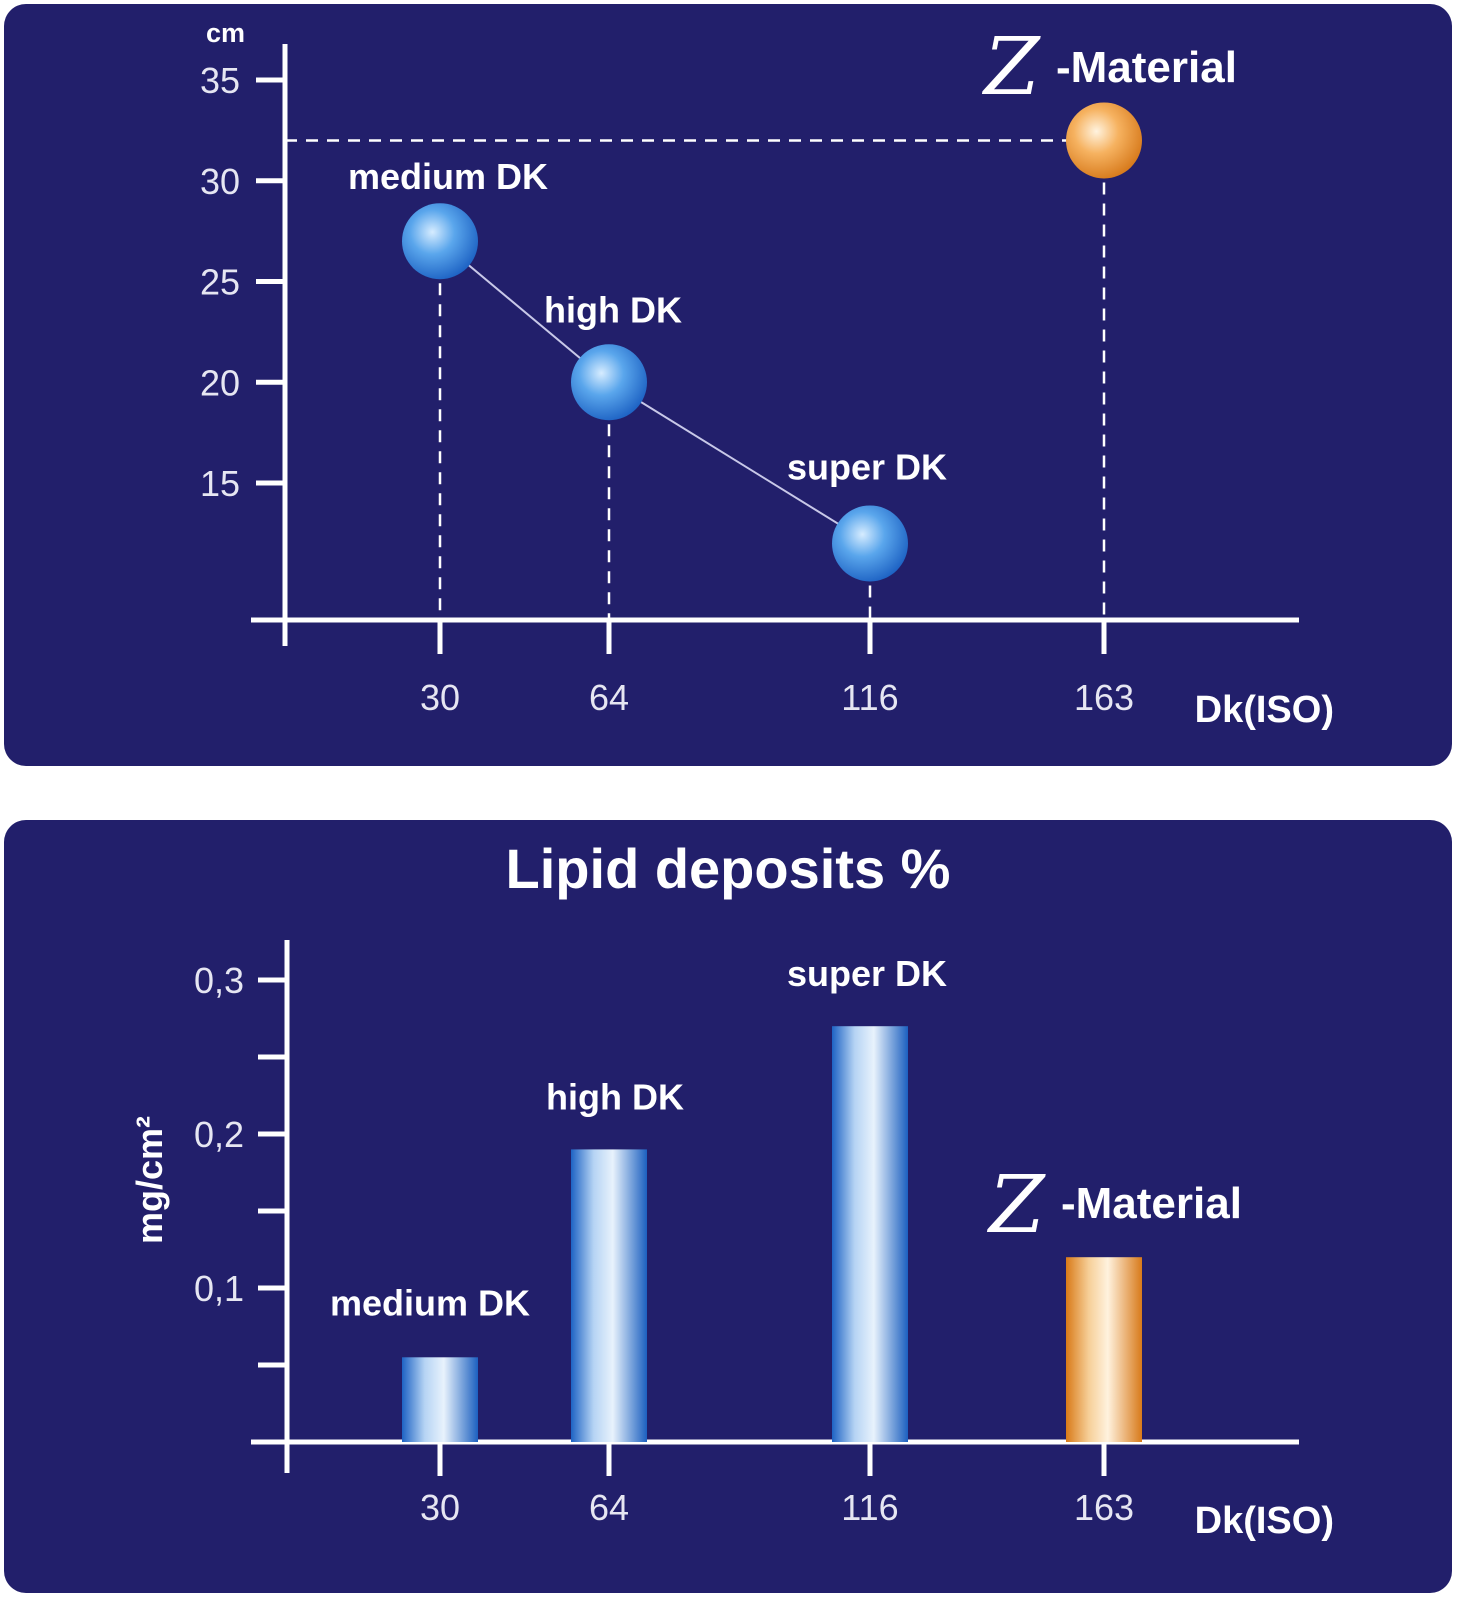 This screenshot has height=1597, width=1457. I want to click on chart-title: Lipid deposits %, so click(728, 868).